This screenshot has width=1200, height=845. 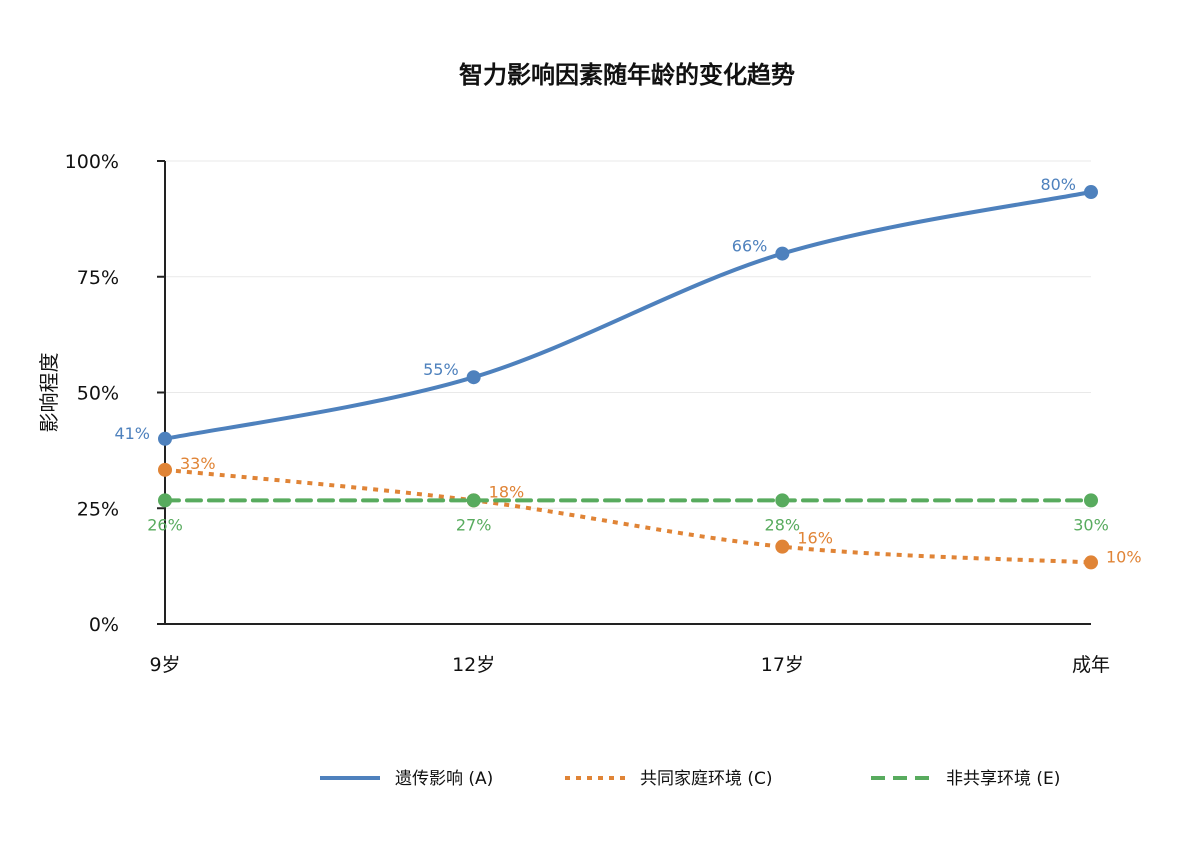 What do you see at coordinates (750, 246) in the screenshot?
I see `data-label: 66%` at bounding box center [750, 246].